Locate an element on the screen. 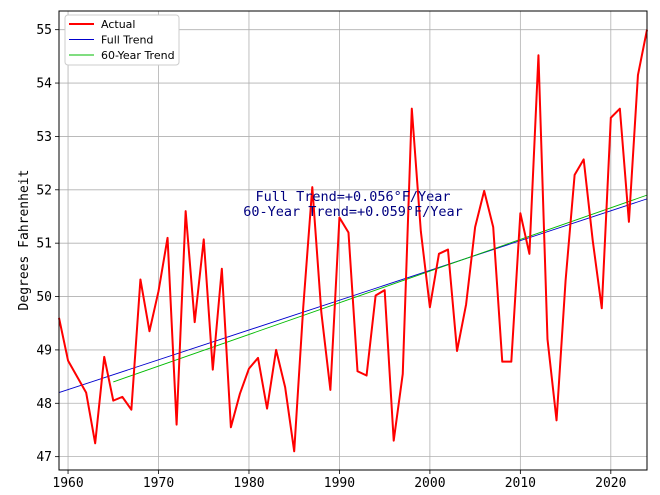  y-axis-label: Degrees Fahrenheit is located at coordinates (24, 240).